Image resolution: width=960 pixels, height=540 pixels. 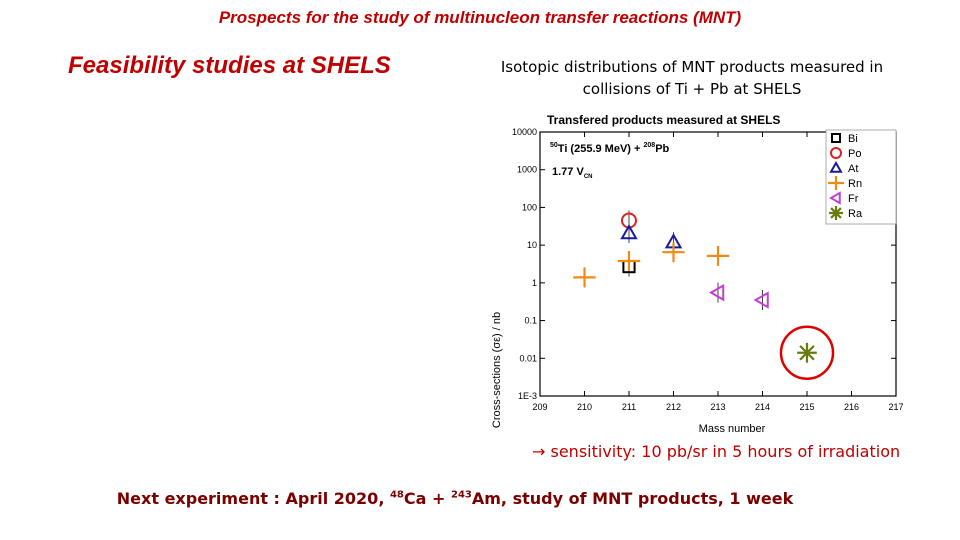 I want to click on x-tick-label: 214, so click(x=762, y=407).